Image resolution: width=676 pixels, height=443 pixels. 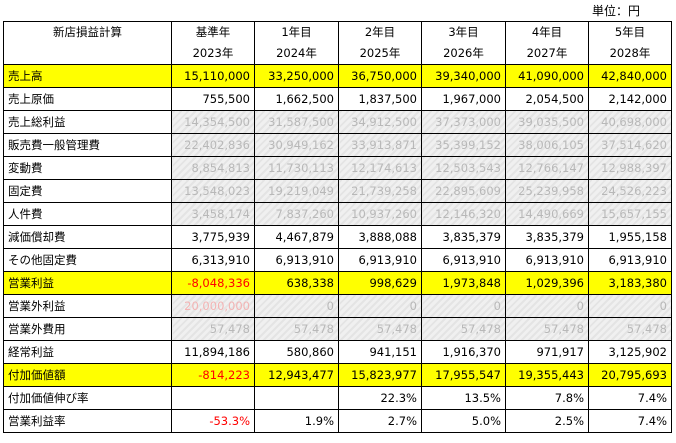 I want to click on cell-value: 6,313,910, so click(x=213, y=260).